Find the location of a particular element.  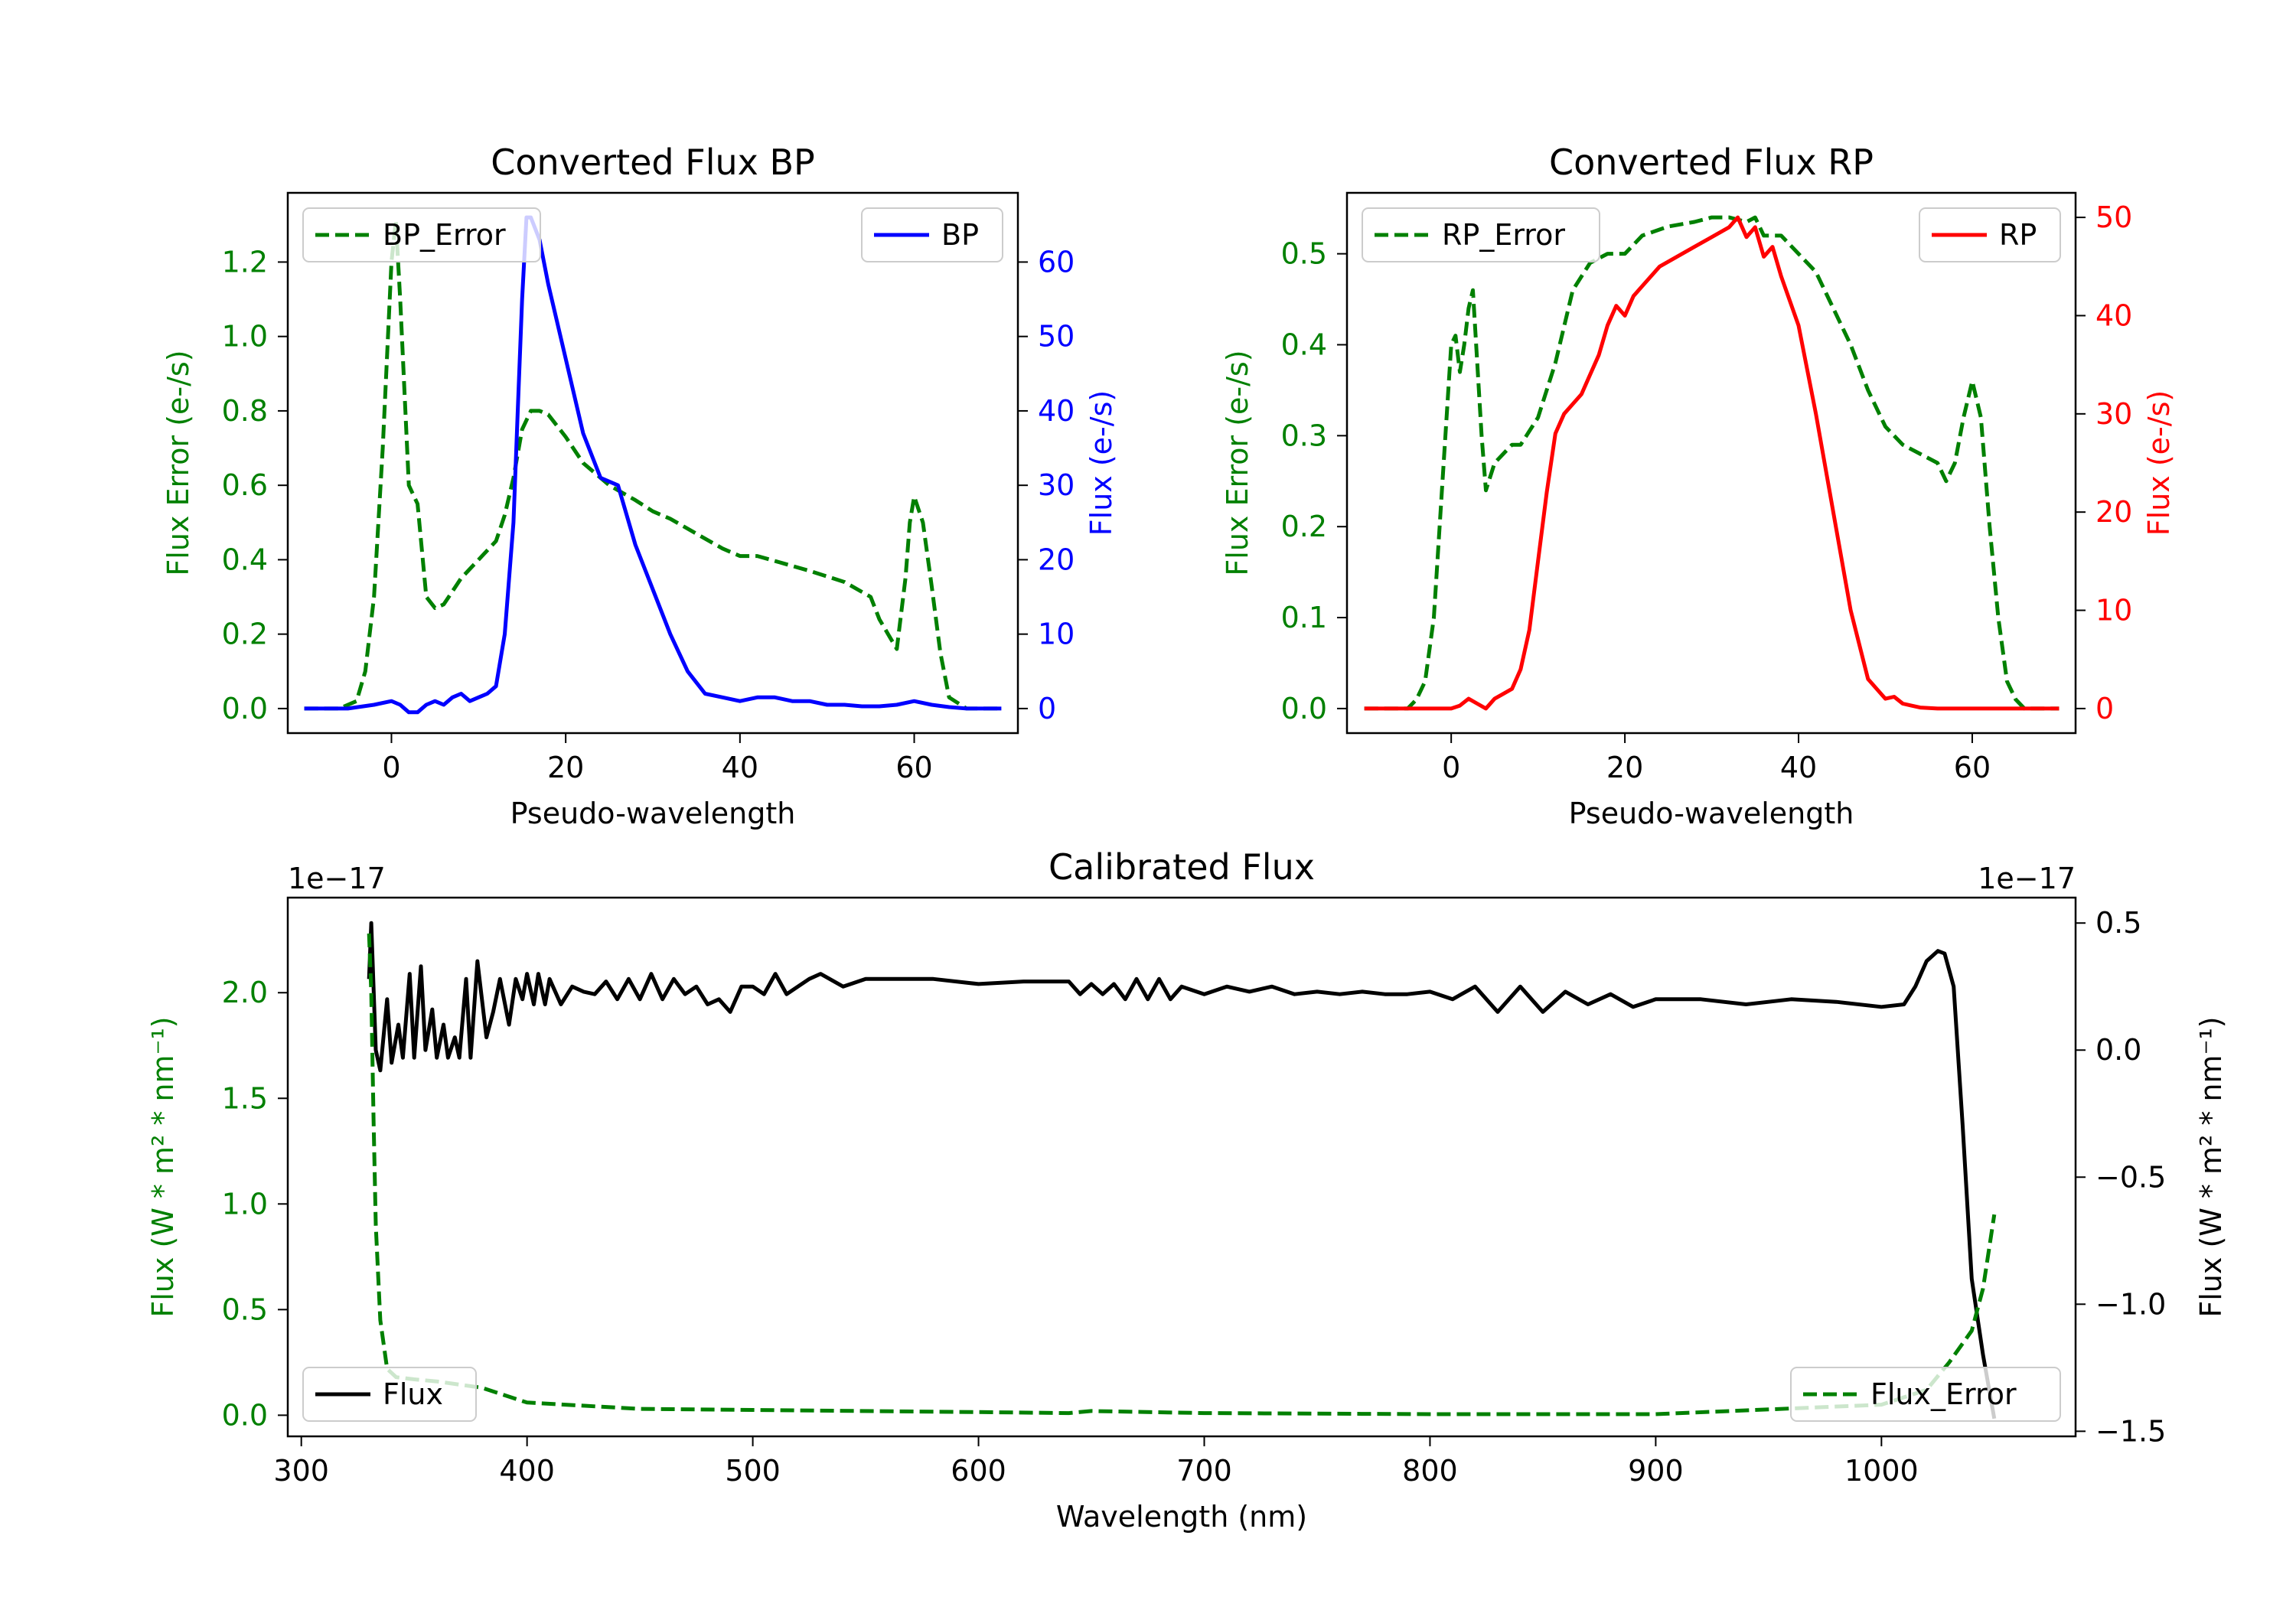

legend-bp-error: BP_Error is located at coordinates (421, 234).